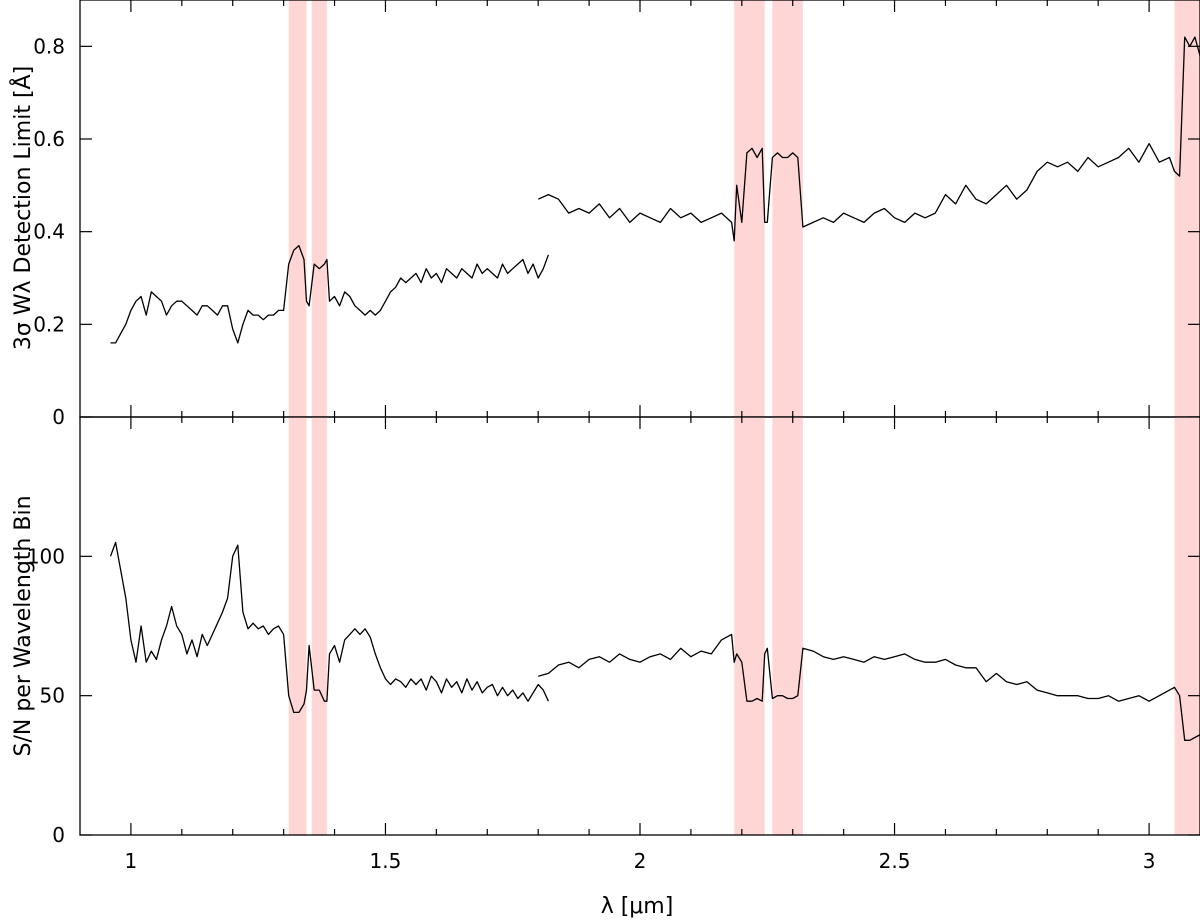 This screenshot has width=1200, height=923. What do you see at coordinates (22, 208) in the screenshot?
I see `top-ylabel: 3σ Wλ Detection Limit [Å]` at bounding box center [22, 208].